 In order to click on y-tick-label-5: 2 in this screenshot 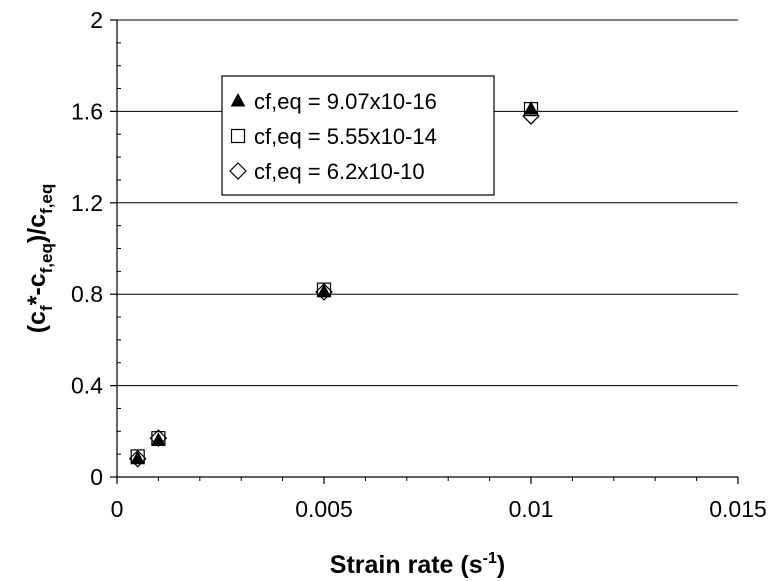, I will do `click(96, 20)`.